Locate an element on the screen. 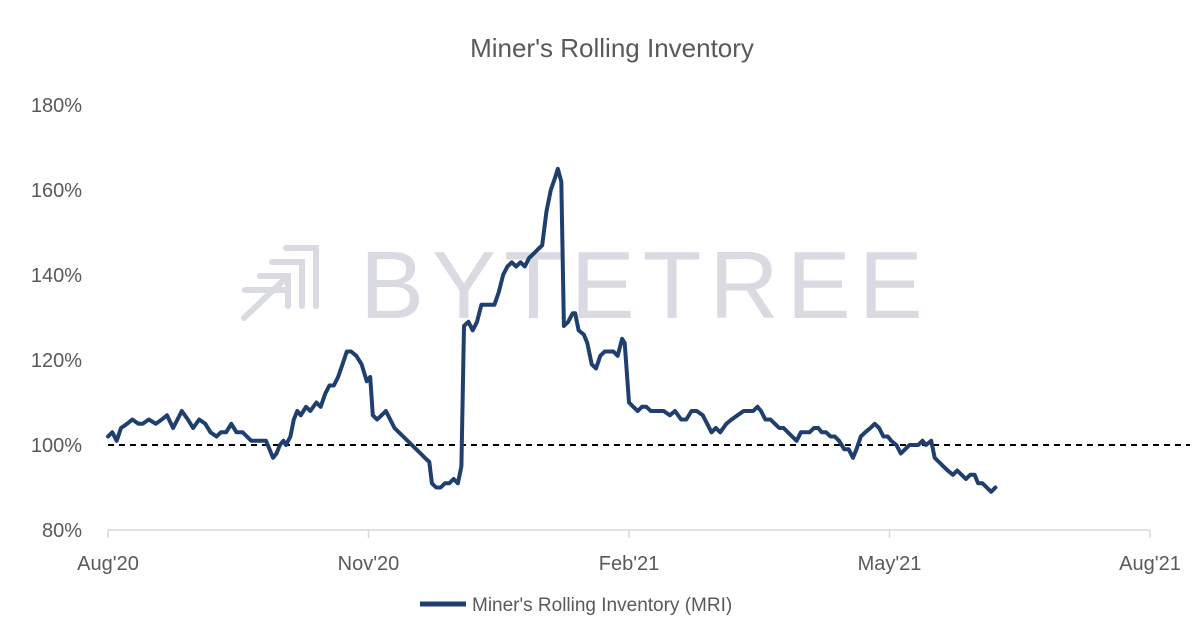  x-tick-label: May'21 is located at coordinates (890, 564).